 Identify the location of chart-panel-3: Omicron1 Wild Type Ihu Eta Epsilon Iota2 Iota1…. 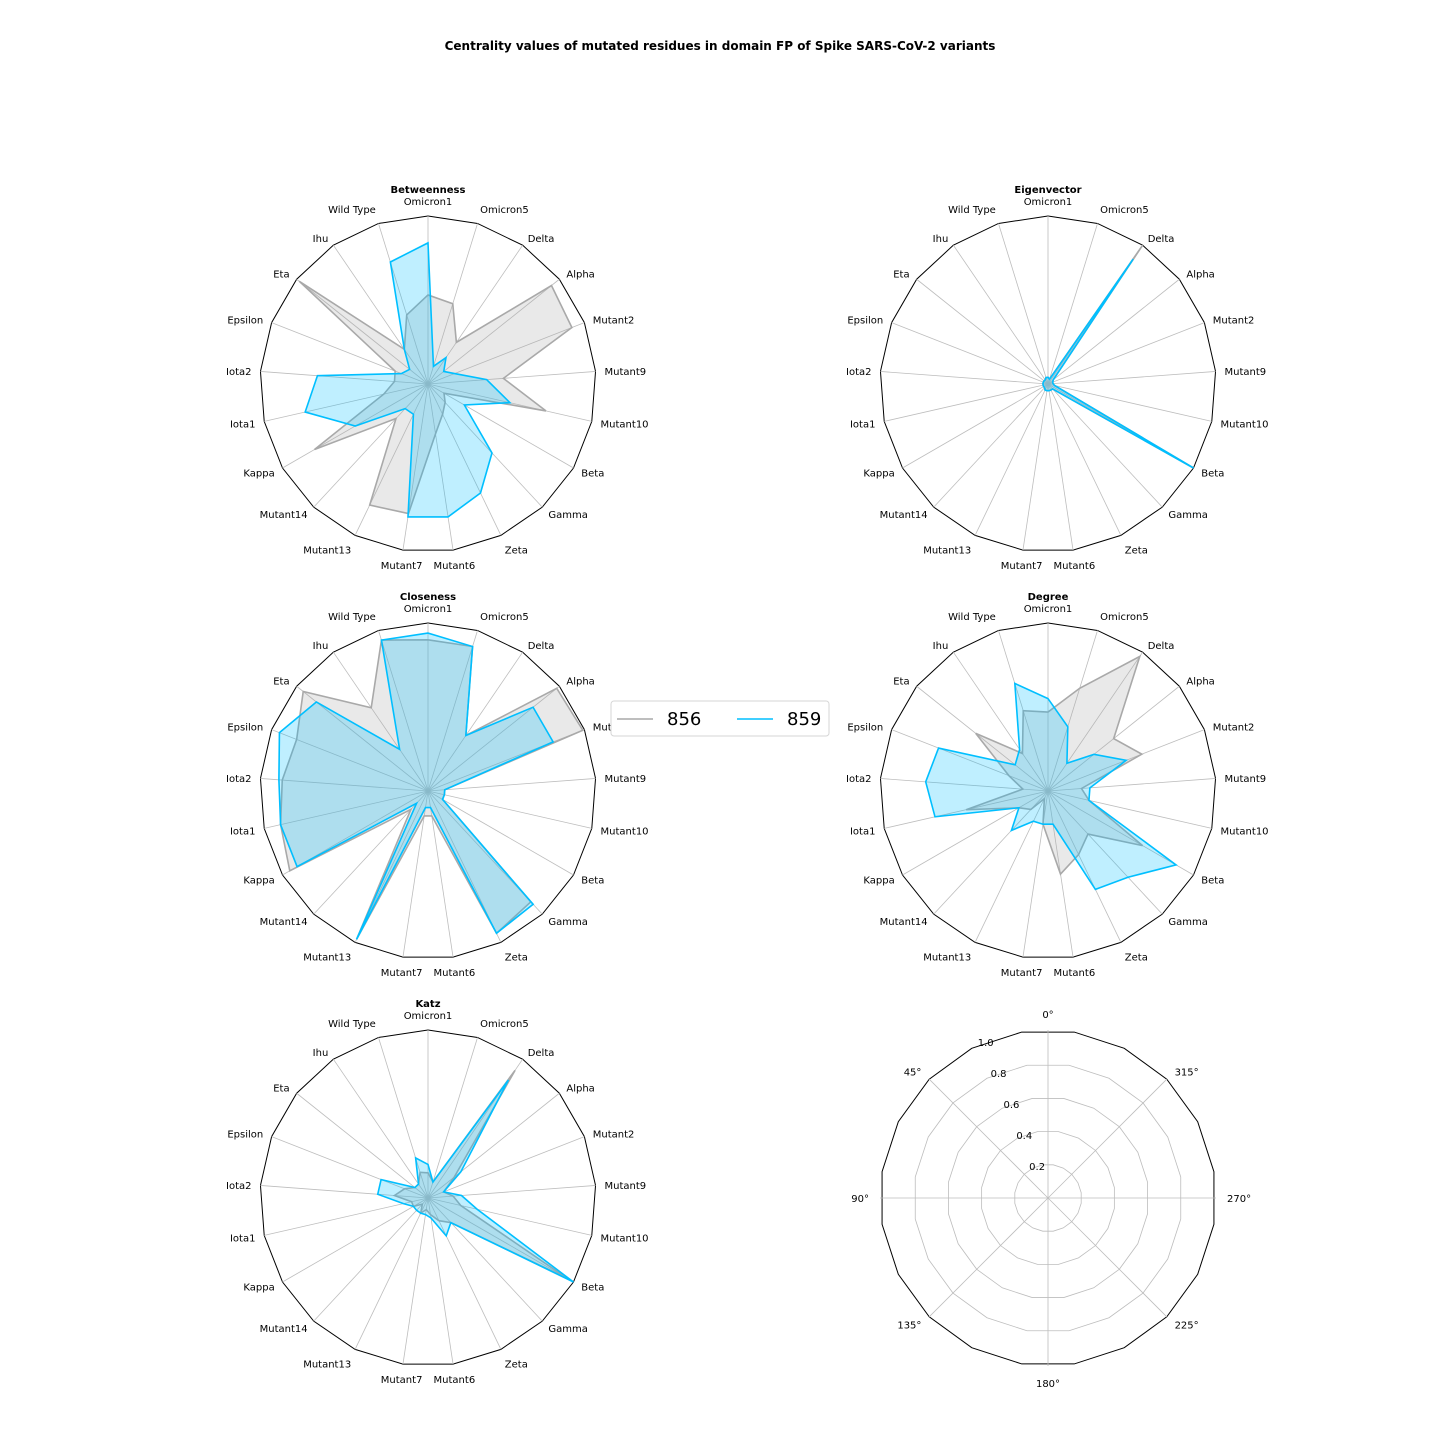
(1057, 785).